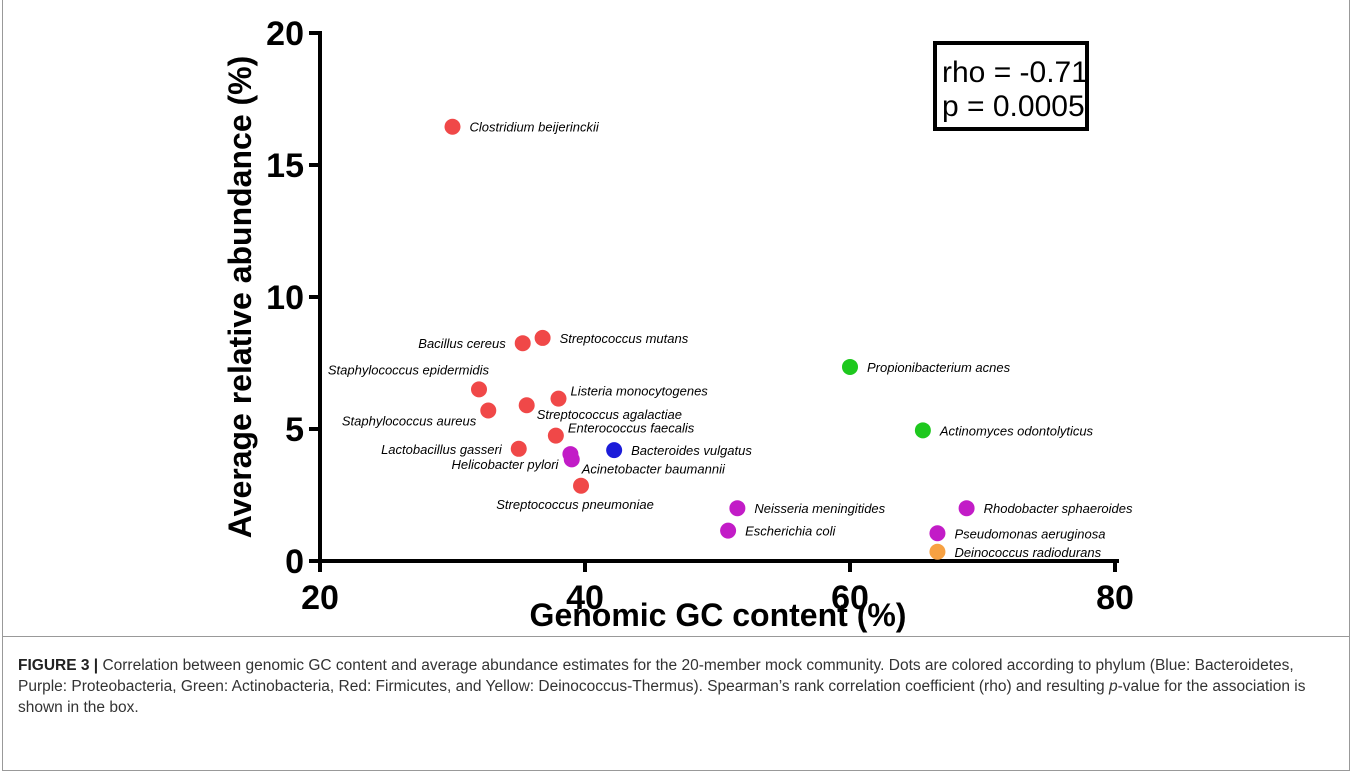  What do you see at coordinates (285, 298) in the screenshot?
I see `y-tick-label: 10` at bounding box center [285, 298].